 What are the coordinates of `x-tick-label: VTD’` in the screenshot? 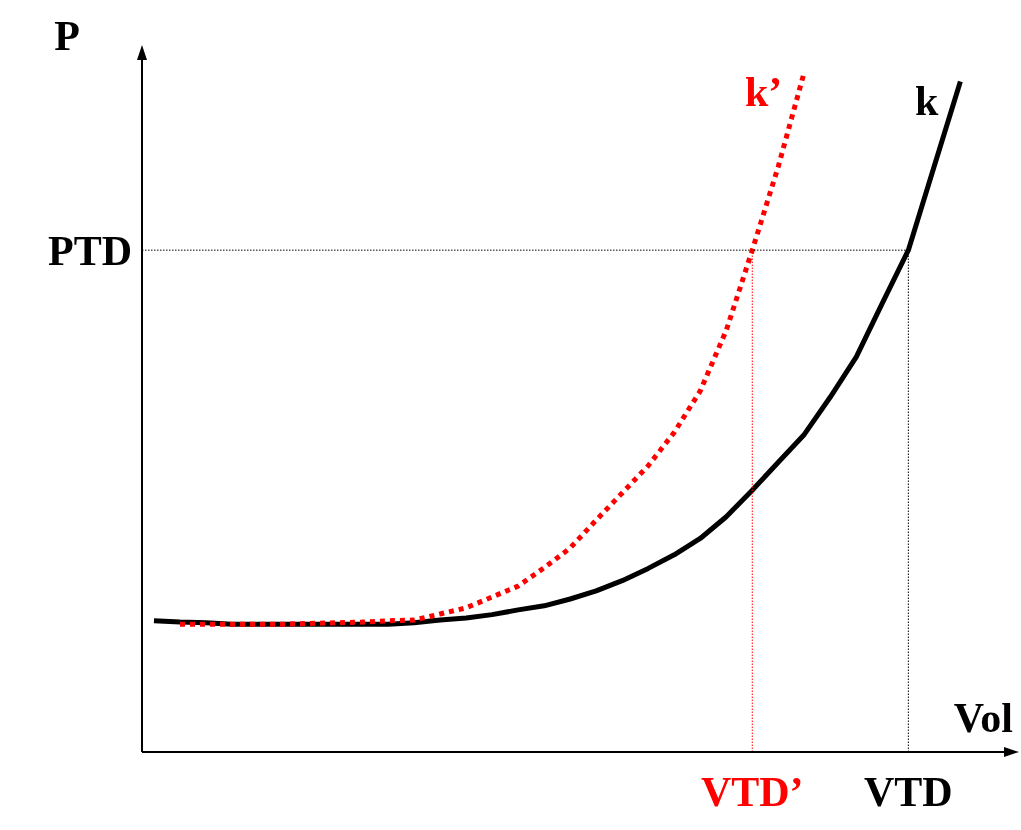 It's located at (752, 791).